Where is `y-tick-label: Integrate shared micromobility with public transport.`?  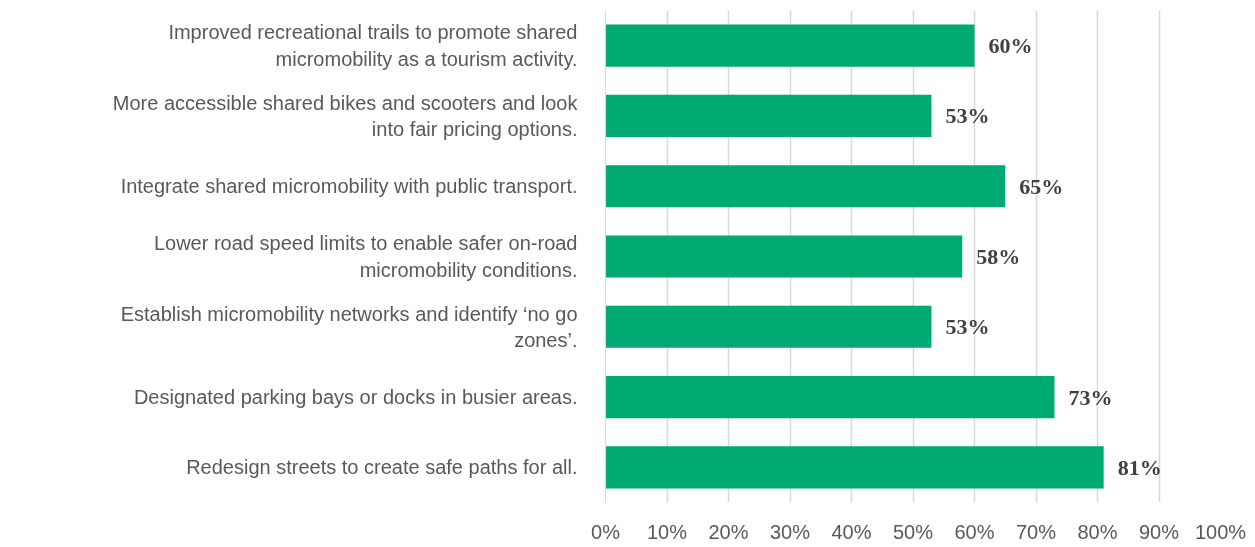
y-tick-label: Integrate shared micromobility with public transport. is located at coordinates (349, 186).